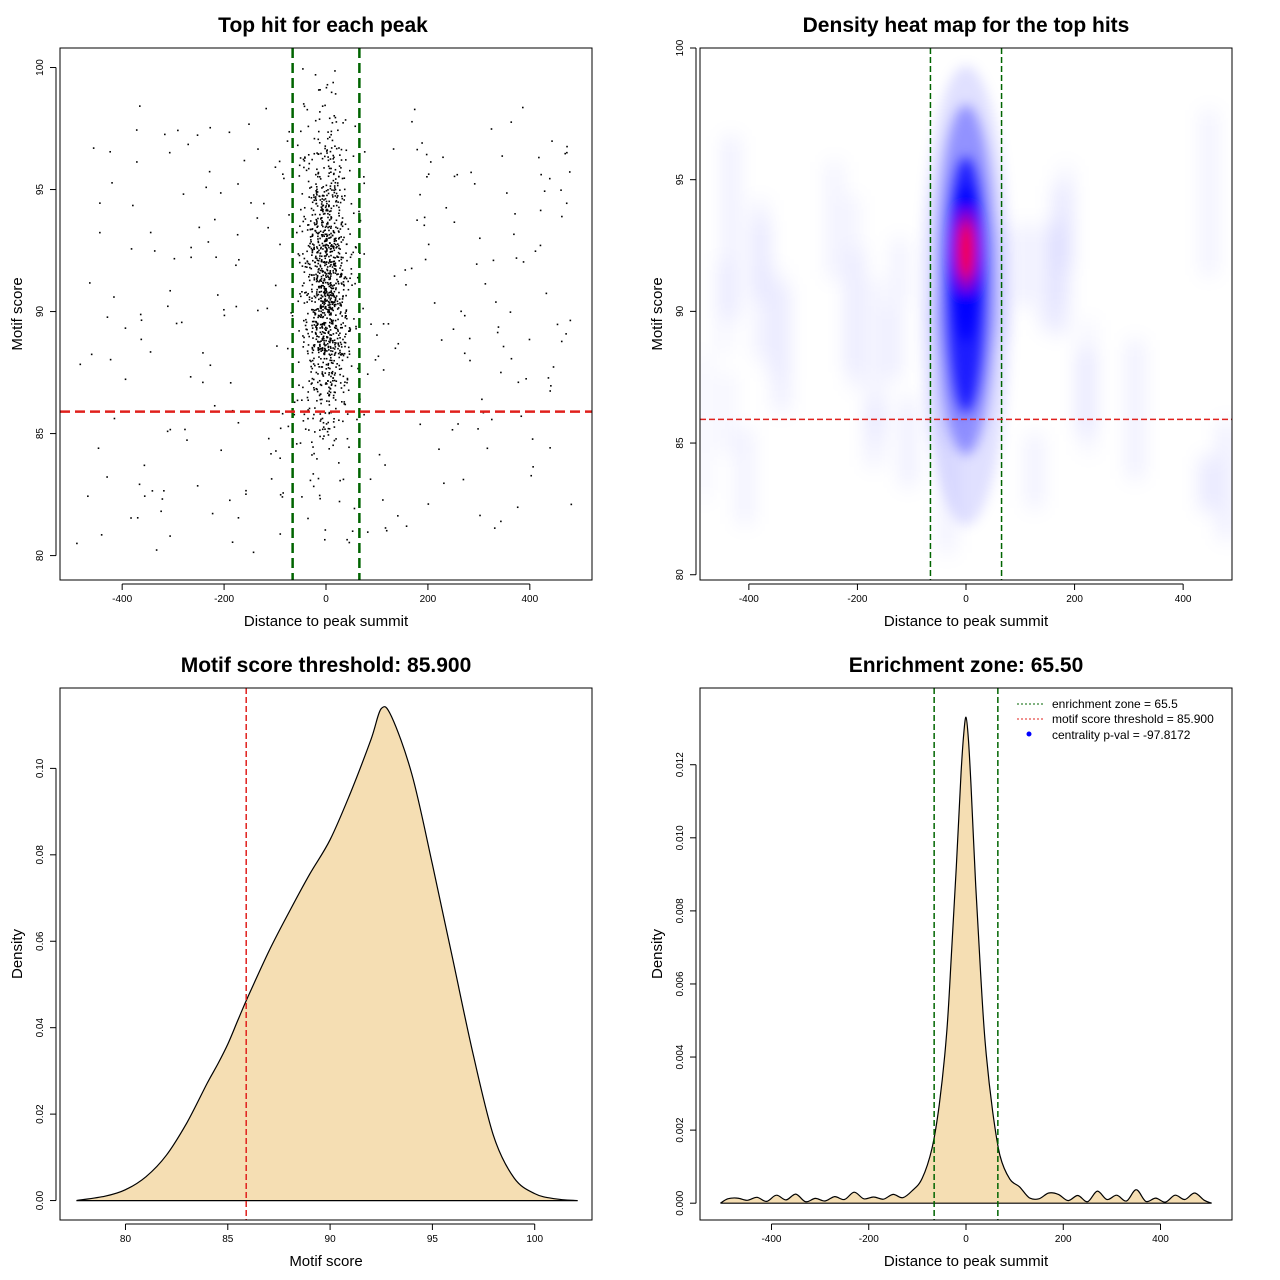 The height and width of the screenshot is (1280, 1280). I want to click on distance-density-curve, so click(966, 960).